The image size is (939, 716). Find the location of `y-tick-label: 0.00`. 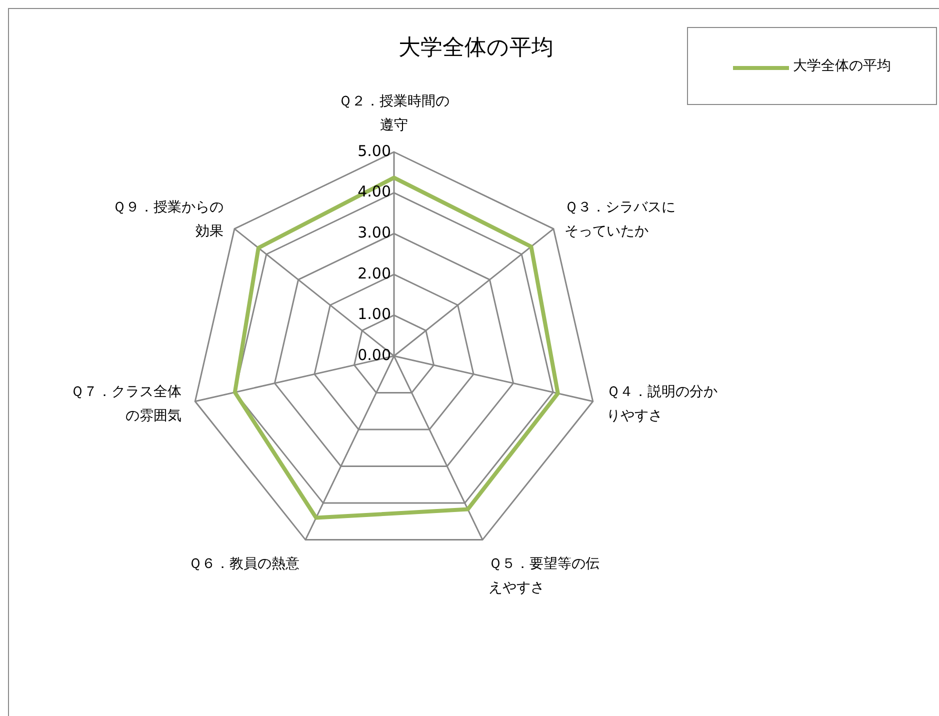

y-tick-label: 0.00 is located at coordinates (374, 355).